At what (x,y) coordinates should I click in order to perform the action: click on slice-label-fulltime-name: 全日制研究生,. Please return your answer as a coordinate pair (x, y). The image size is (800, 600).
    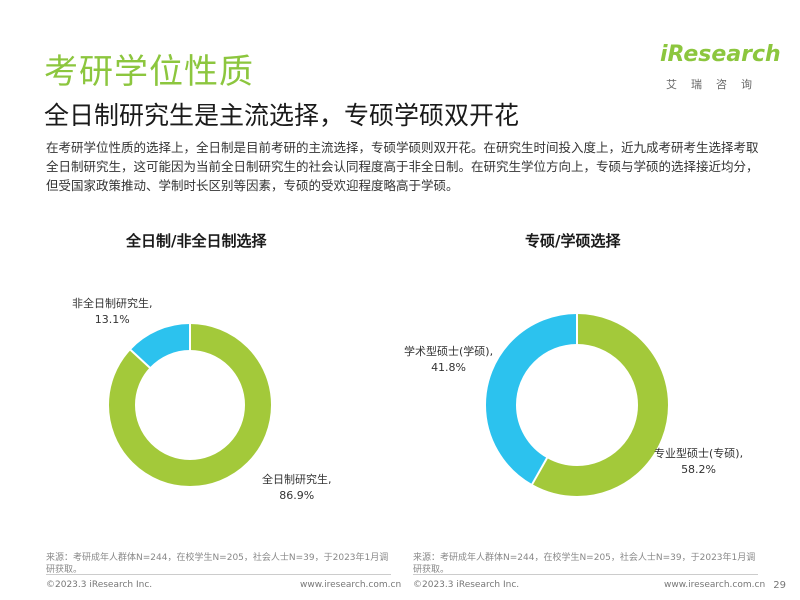
    Looking at the image, I should click on (297, 479).